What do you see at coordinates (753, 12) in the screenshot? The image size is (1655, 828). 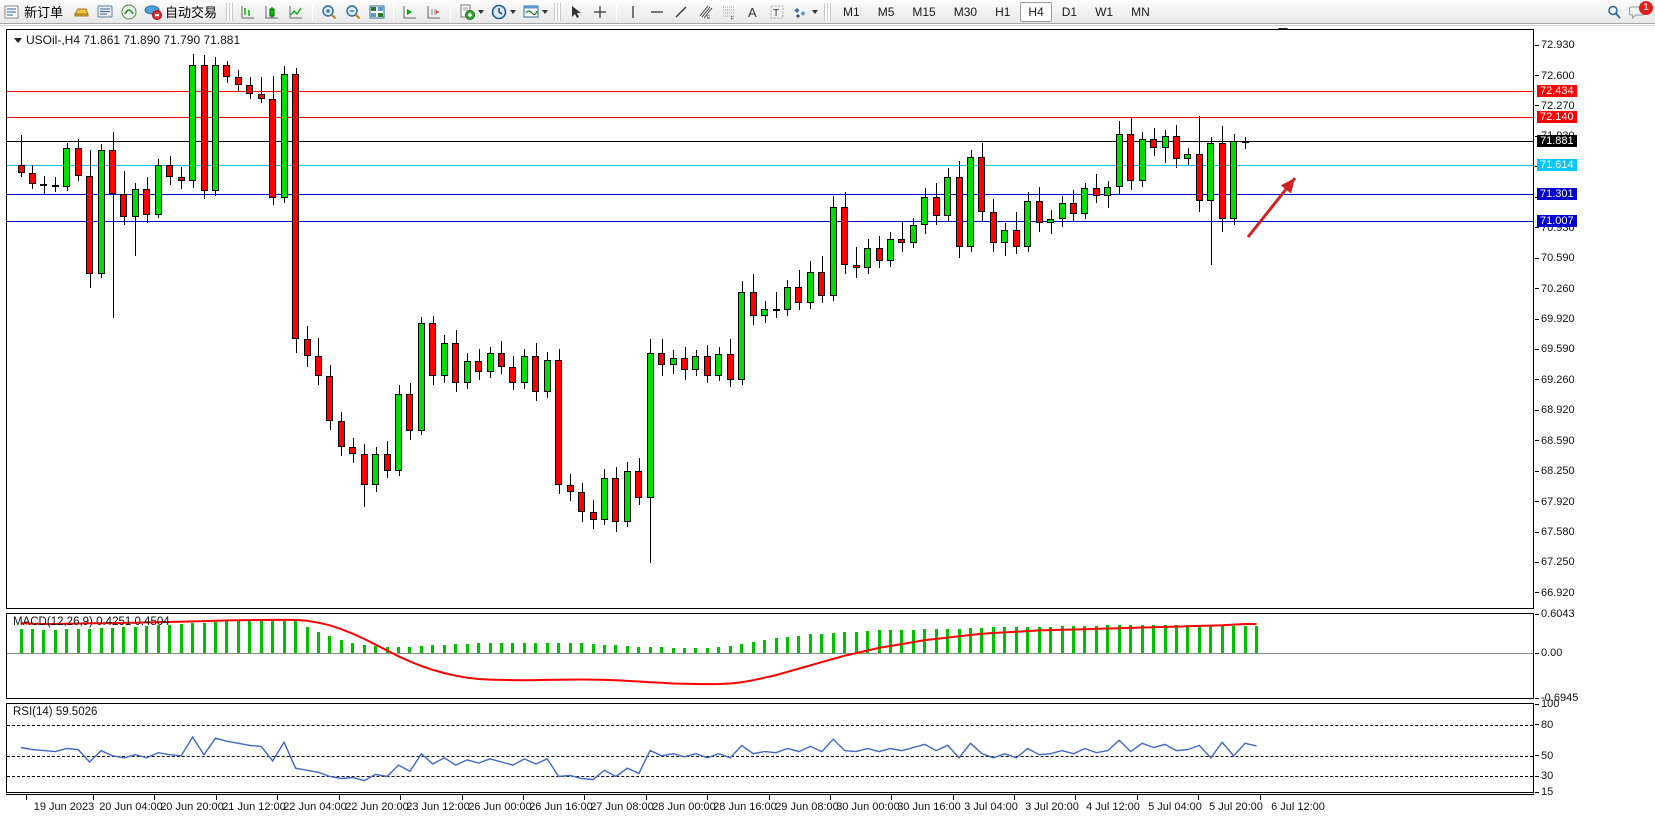 I see `text-button: A` at bounding box center [753, 12].